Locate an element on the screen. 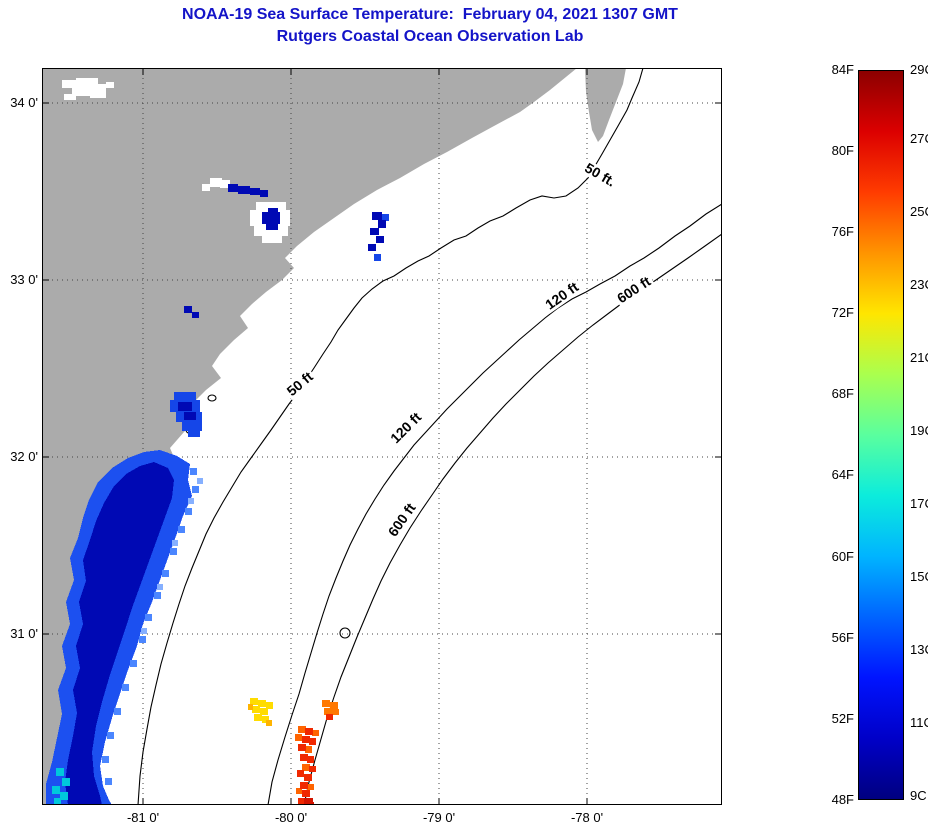 The height and width of the screenshot is (832, 928). depth-contour-islet is located at coordinates (212, 398).